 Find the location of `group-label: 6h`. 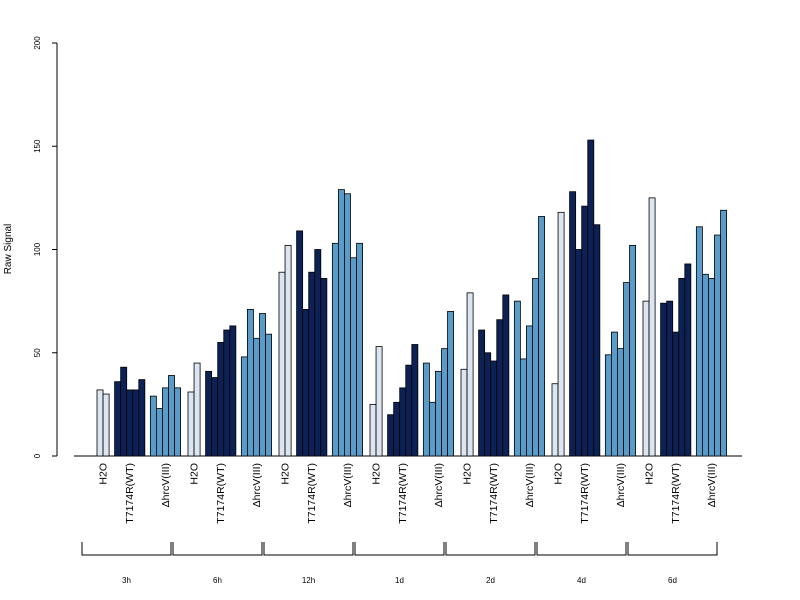

group-label: 6h is located at coordinates (217, 580).